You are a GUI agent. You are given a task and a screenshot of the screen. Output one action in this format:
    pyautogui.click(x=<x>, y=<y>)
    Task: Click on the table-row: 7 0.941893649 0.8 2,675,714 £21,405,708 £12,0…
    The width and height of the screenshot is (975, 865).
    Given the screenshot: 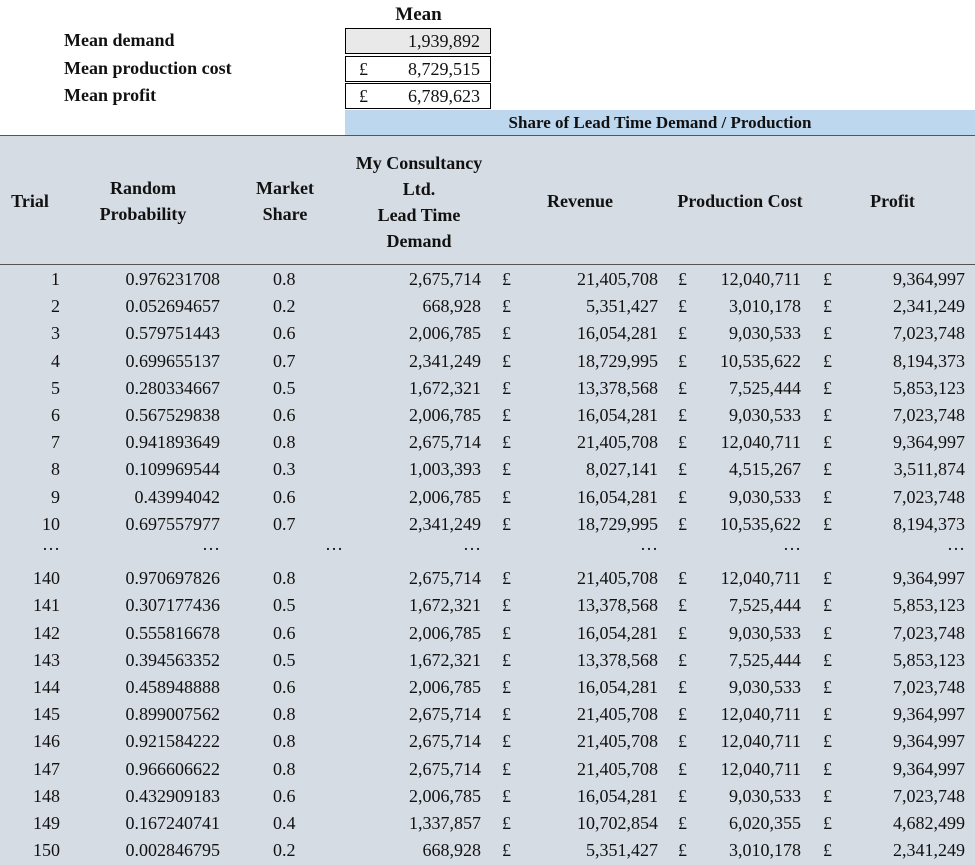 What is the action you would take?
    pyautogui.click(x=487, y=442)
    